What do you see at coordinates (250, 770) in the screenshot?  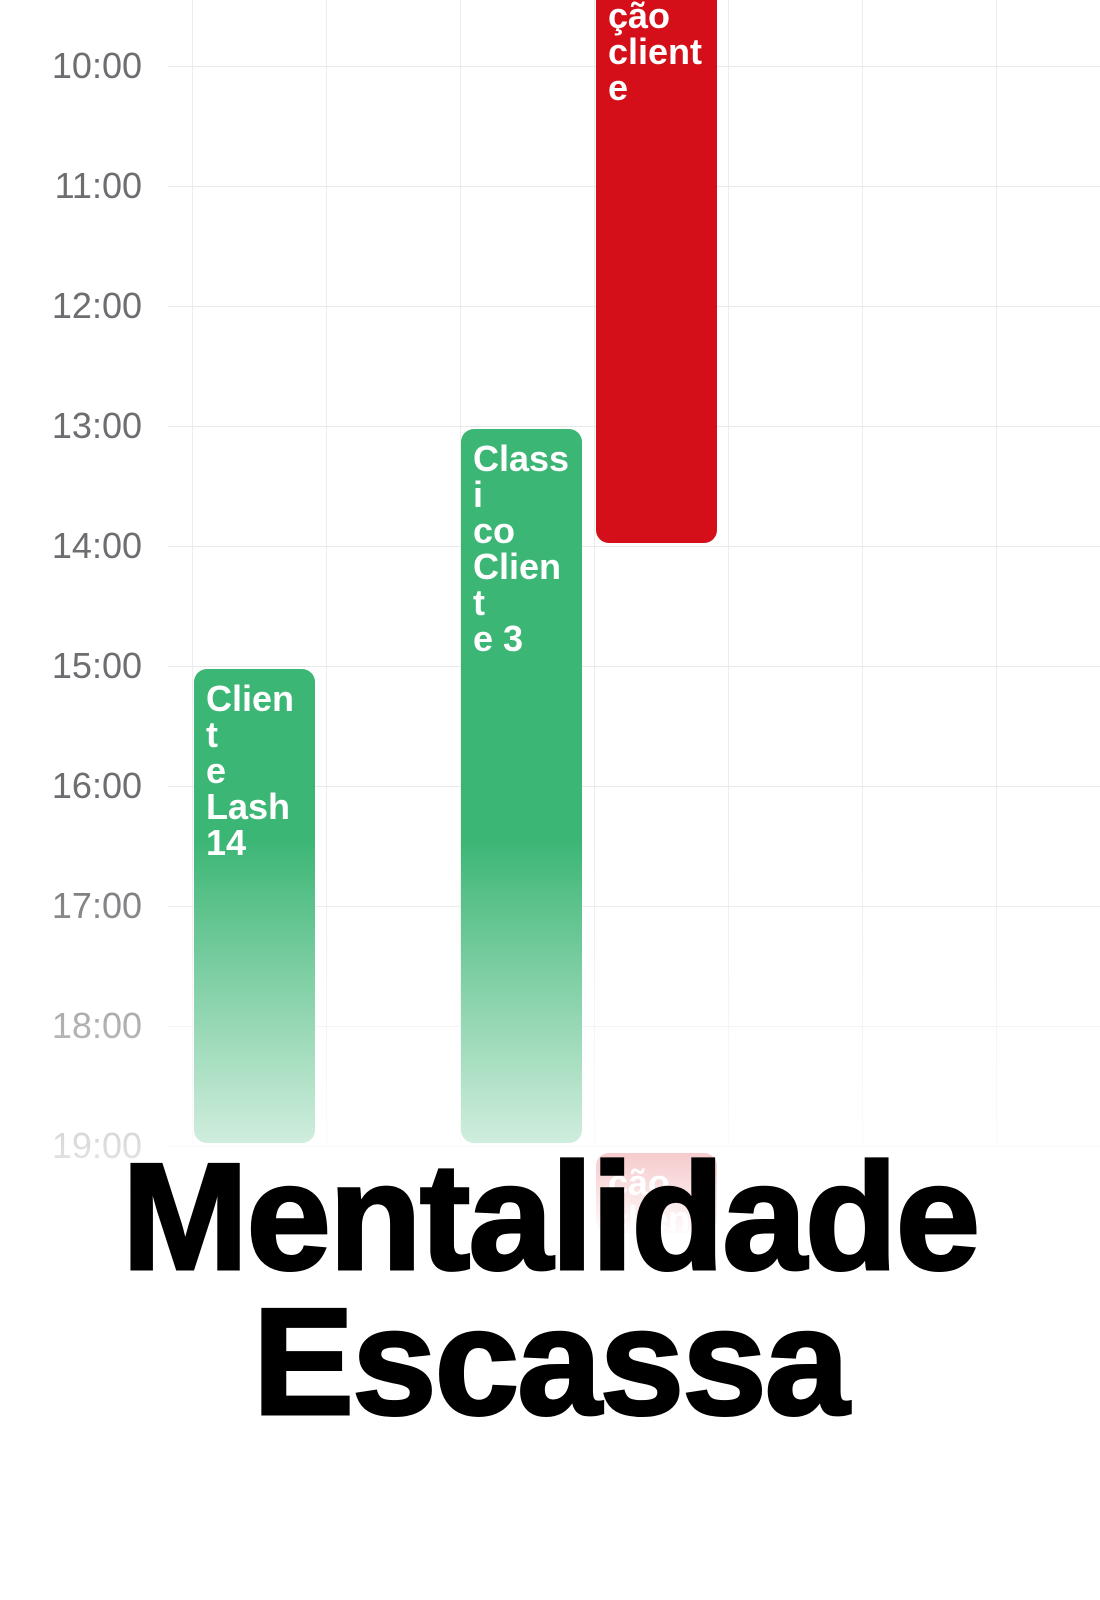 I see `event-title: Client e Lash 14` at bounding box center [250, 770].